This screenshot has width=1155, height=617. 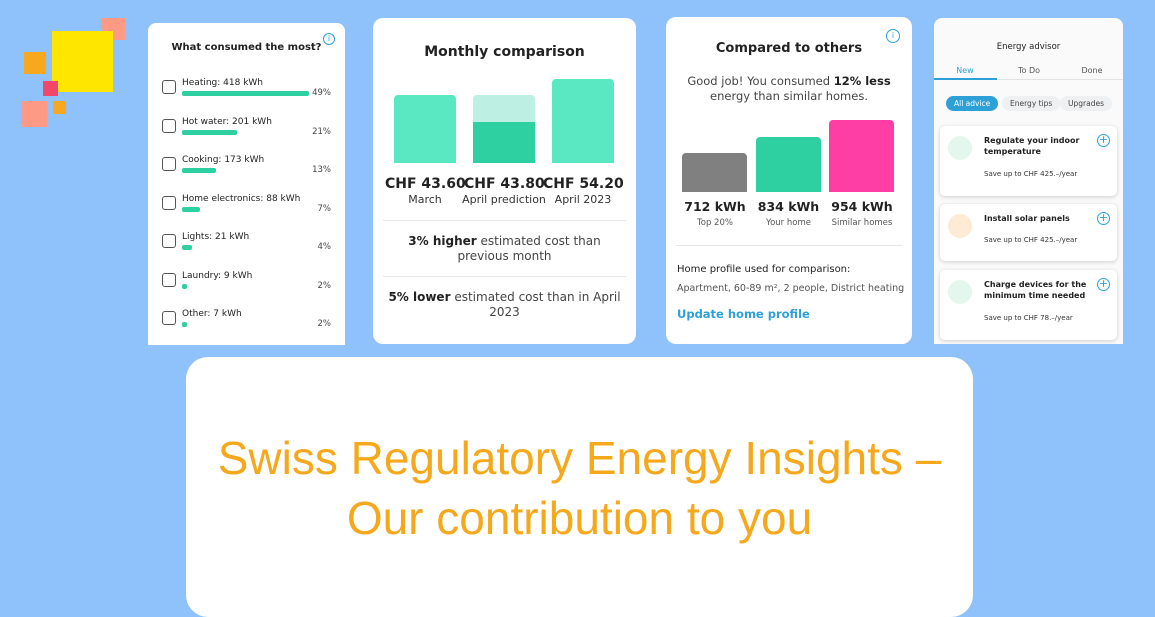 I want to click on message-bold: 12% less, so click(x=862, y=81).